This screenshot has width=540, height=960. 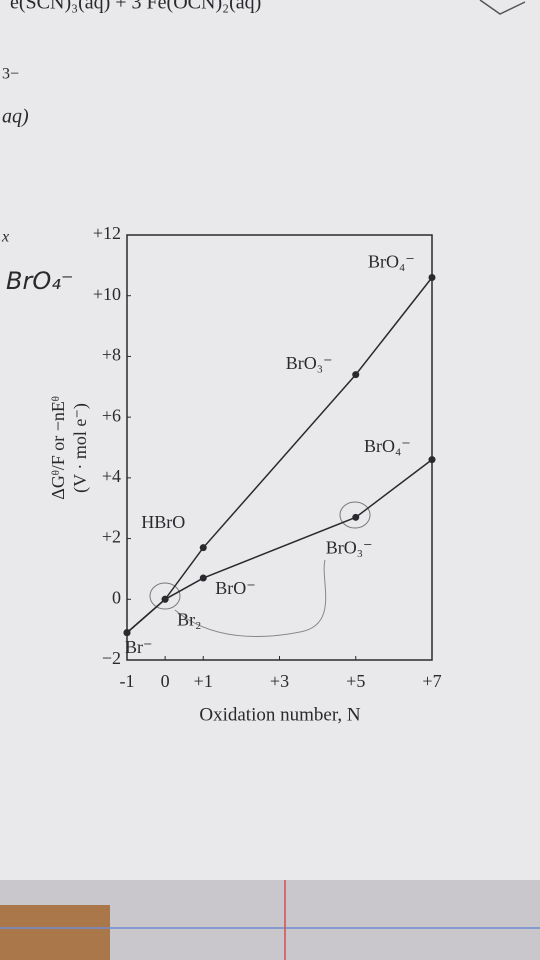 I want to click on point-label: BrO⁻, so click(x=235, y=588).